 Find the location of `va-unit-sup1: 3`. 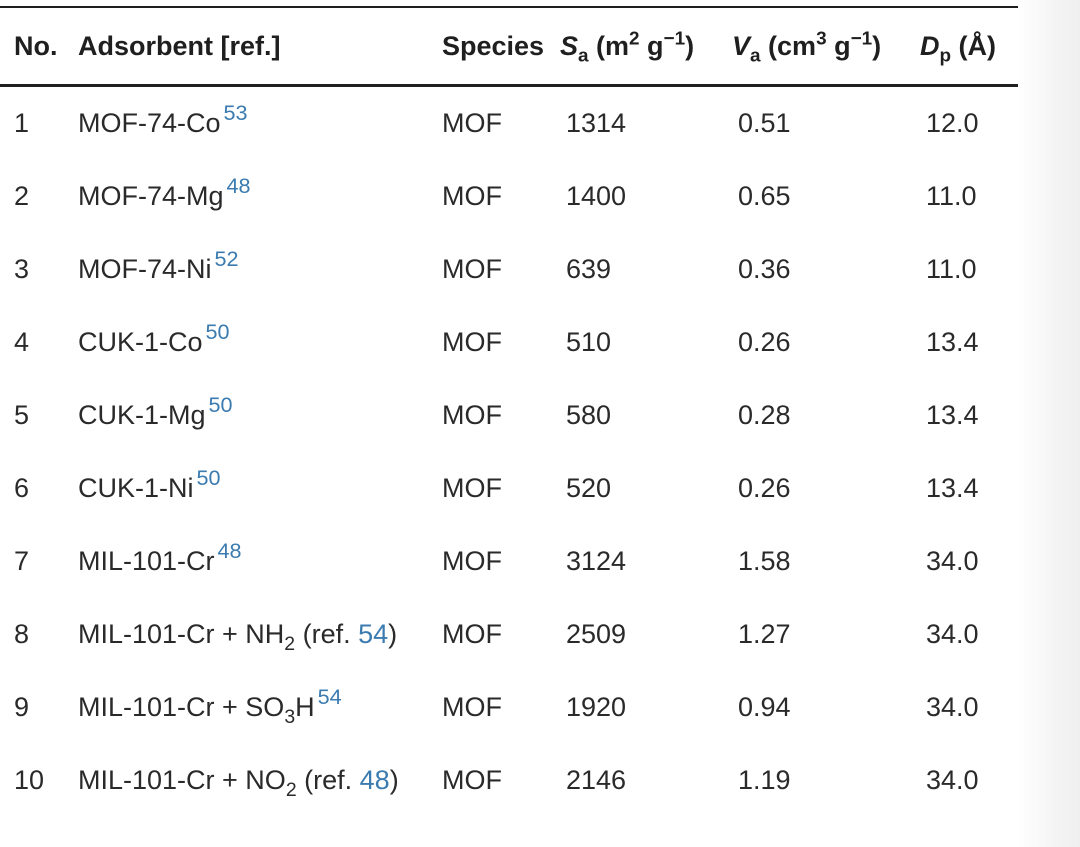

va-unit-sup1: 3 is located at coordinates (821, 39).